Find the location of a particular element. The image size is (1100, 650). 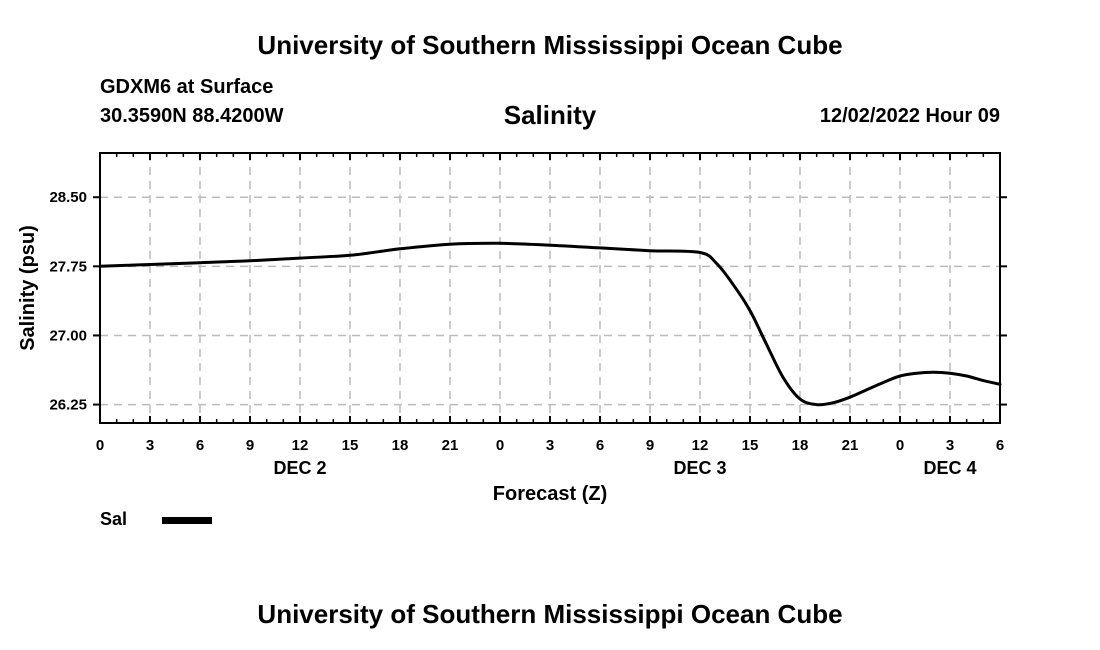

x-axis-label: Forecast (Z) is located at coordinates (550, 494).